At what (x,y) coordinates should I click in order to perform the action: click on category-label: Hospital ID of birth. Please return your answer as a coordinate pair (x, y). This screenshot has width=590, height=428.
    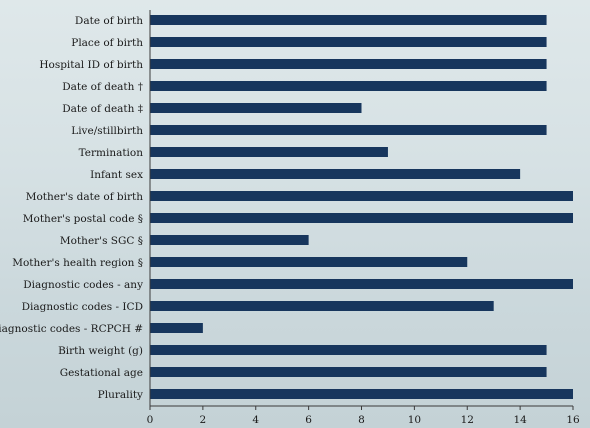
    Looking at the image, I should click on (91, 65).